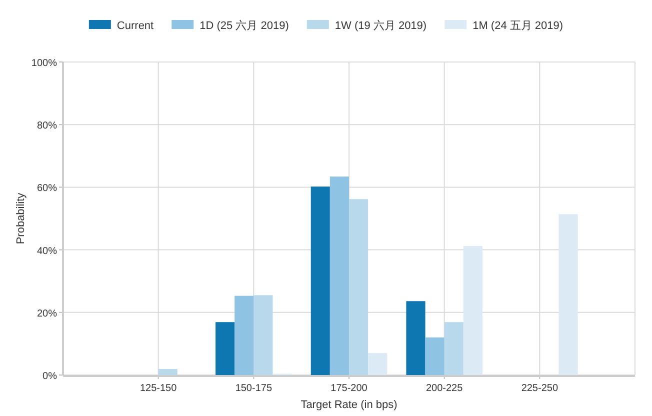 This screenshot has width=652, height=416. Describe the element at coordinates (253, 388) in the screenshot. I see `x-tick-label: 150-175` at that location.